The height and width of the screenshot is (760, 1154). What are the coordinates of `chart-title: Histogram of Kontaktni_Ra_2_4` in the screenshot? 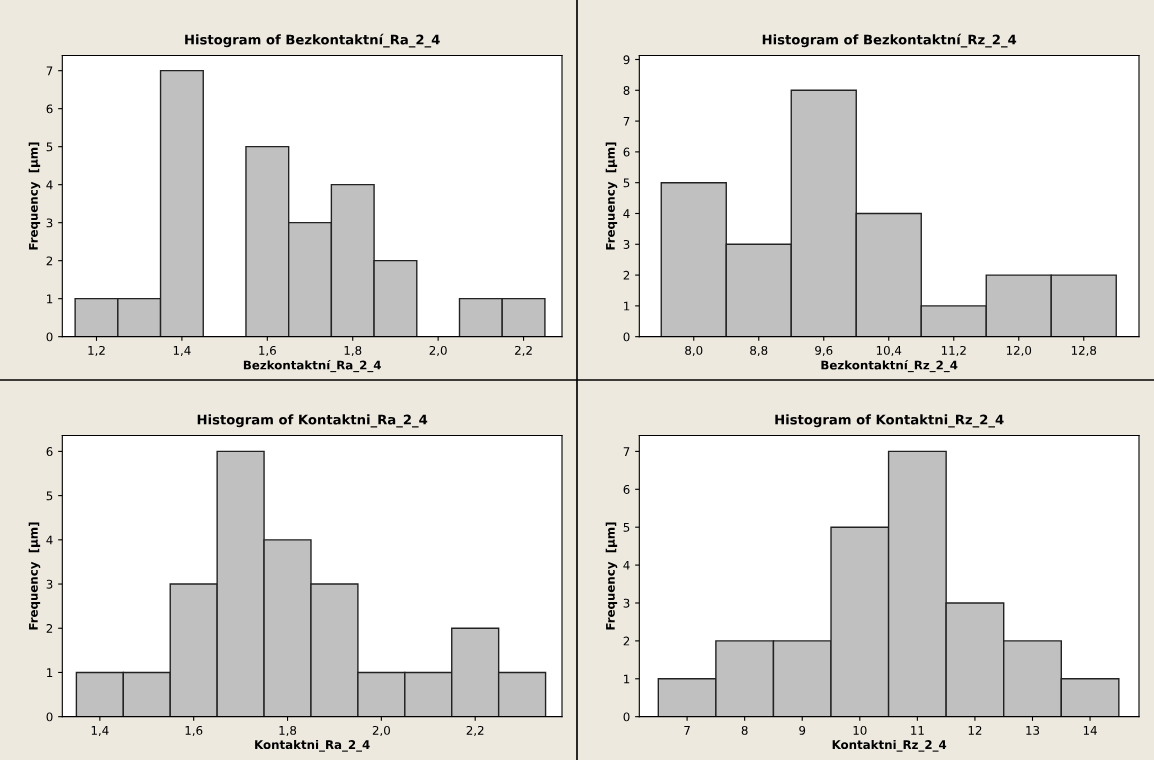 It's located at (312, 421).